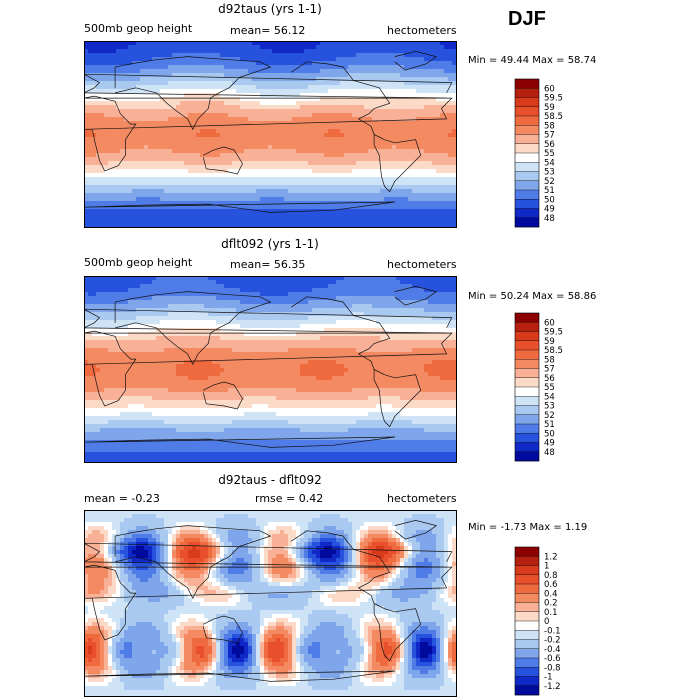 This screenshot has height=700, width=700. Describe the element at coordinates (528, 527) in the screenshot. I see `panel-3-minmax: Min = -1.73 Max = 1.19` at that location.